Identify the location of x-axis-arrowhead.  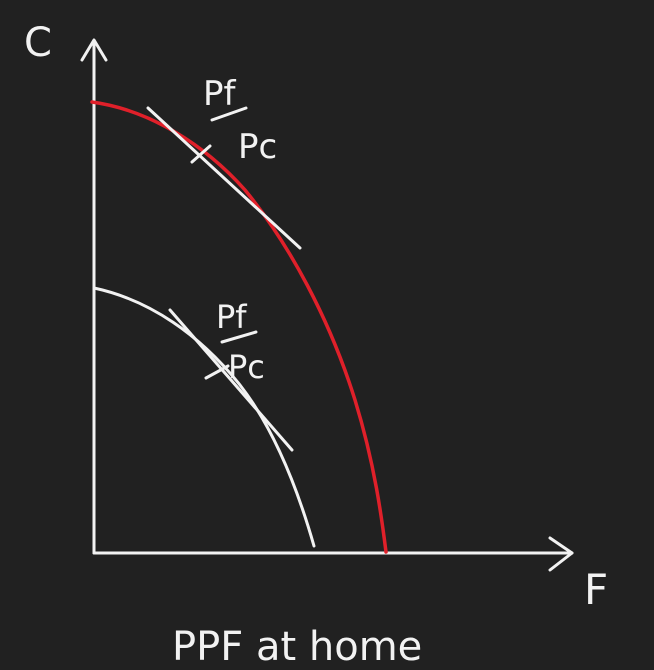
(561, 554).